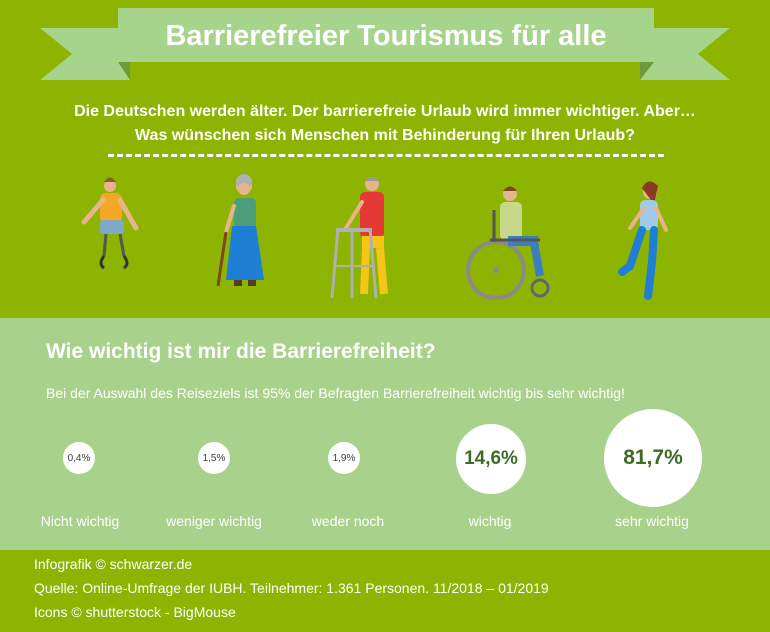  I want to click on wheelchair-user-icon, so click(508, 243).